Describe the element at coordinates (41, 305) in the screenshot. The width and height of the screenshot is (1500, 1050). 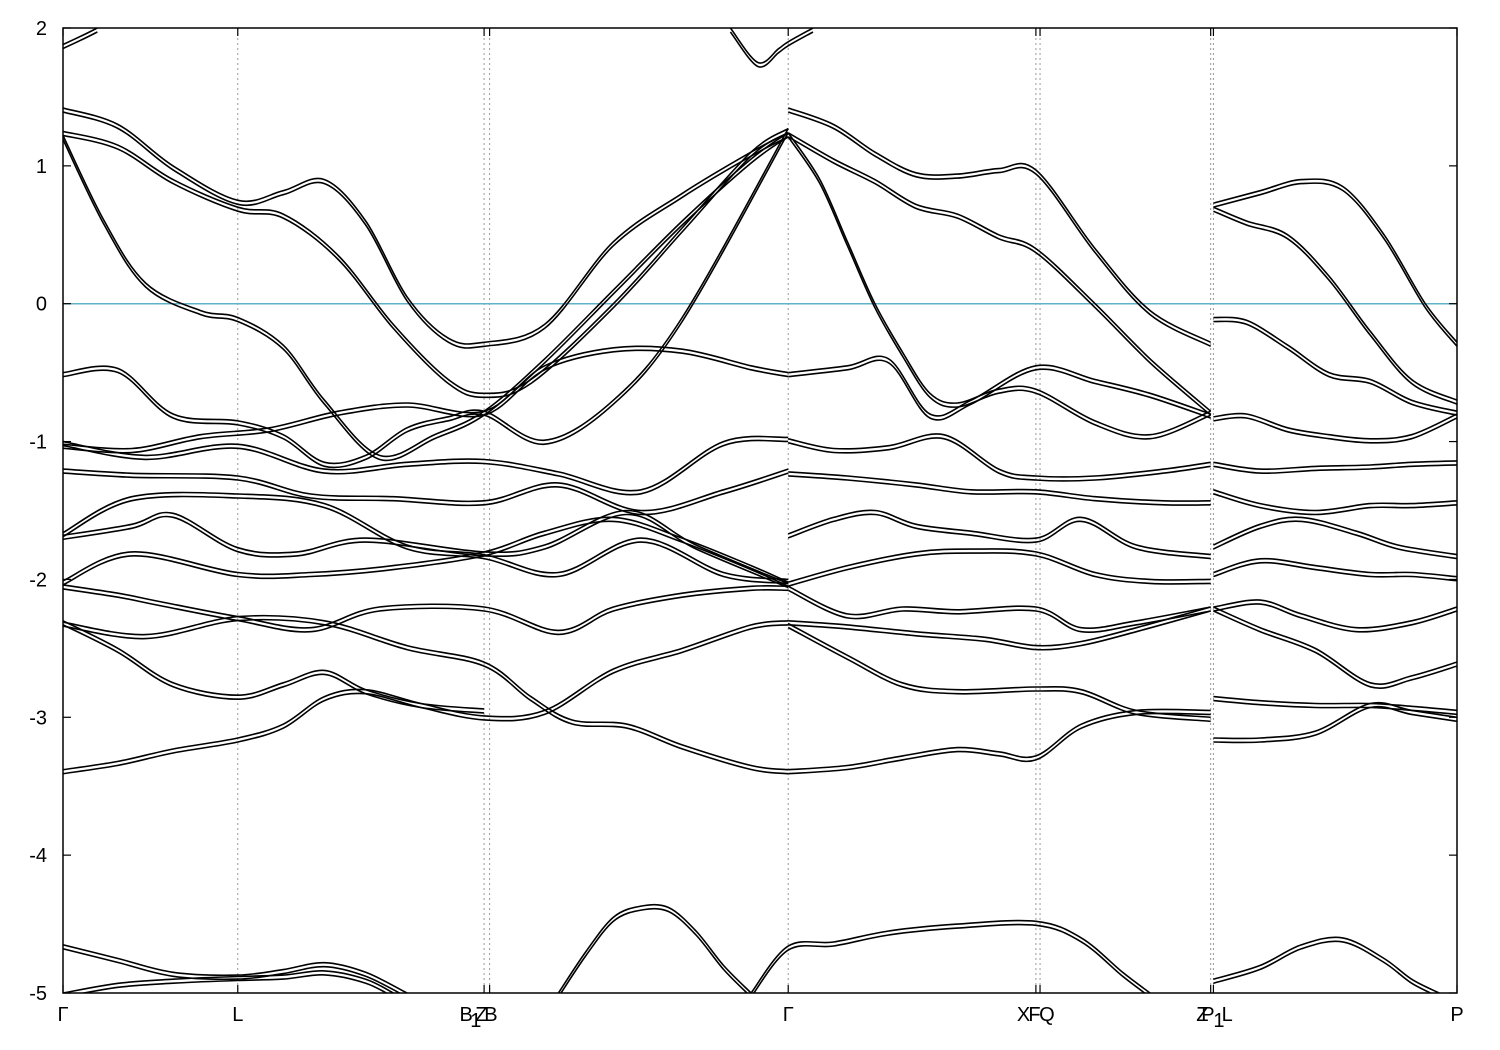
I see `y-tick-label: 0` at that location.